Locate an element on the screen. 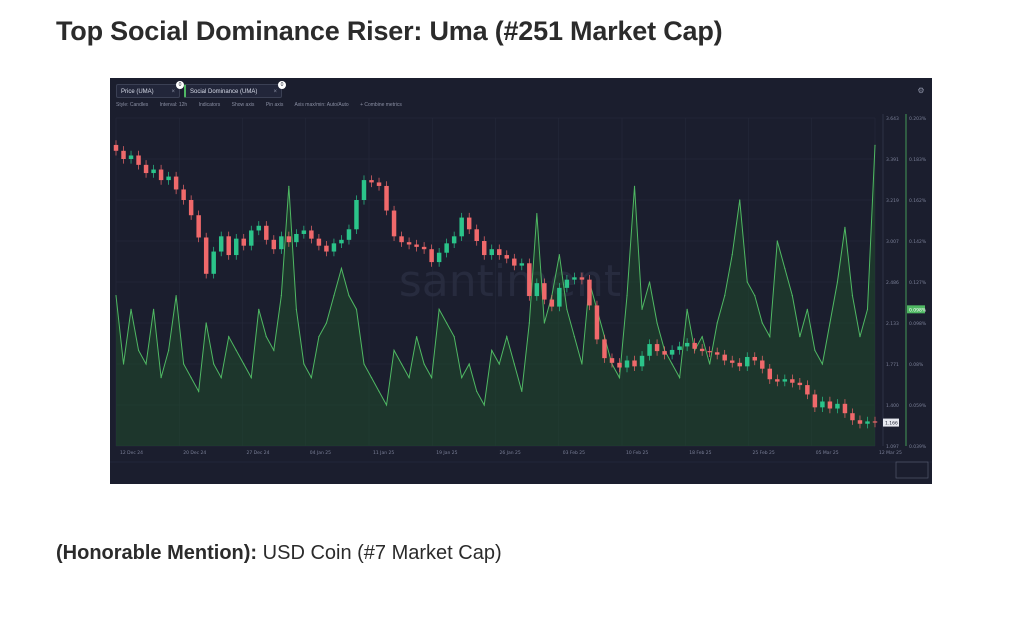 The height and width of the screenshot is (619, 1024). tab-social-dominance: Social Dominance (UMA) × 0 is located at coordinates (235, 89).